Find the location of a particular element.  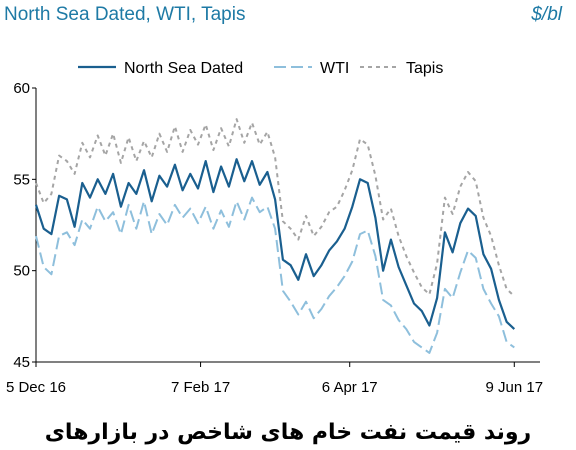

x-tick-label: 7 Feb 17 is located at coordinates (200, 387).